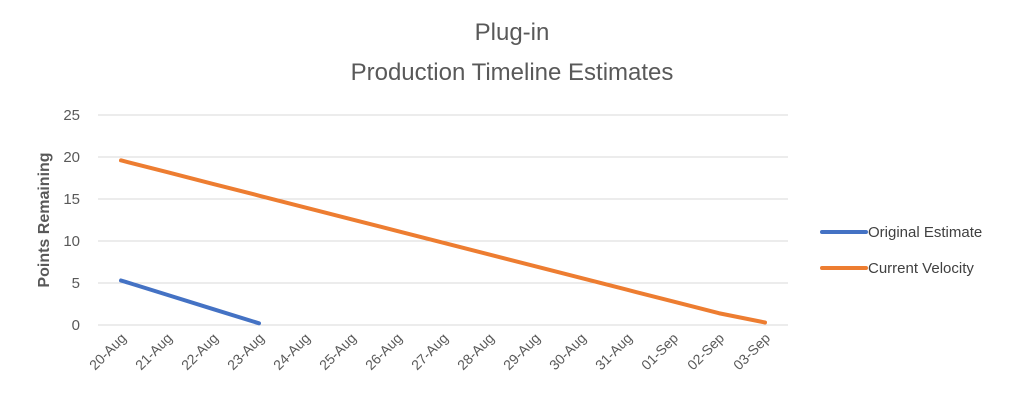  Describe the element at coordinates (659, 351) in the screenshot. I see `x-tick-label: 01-Sep` at that location.